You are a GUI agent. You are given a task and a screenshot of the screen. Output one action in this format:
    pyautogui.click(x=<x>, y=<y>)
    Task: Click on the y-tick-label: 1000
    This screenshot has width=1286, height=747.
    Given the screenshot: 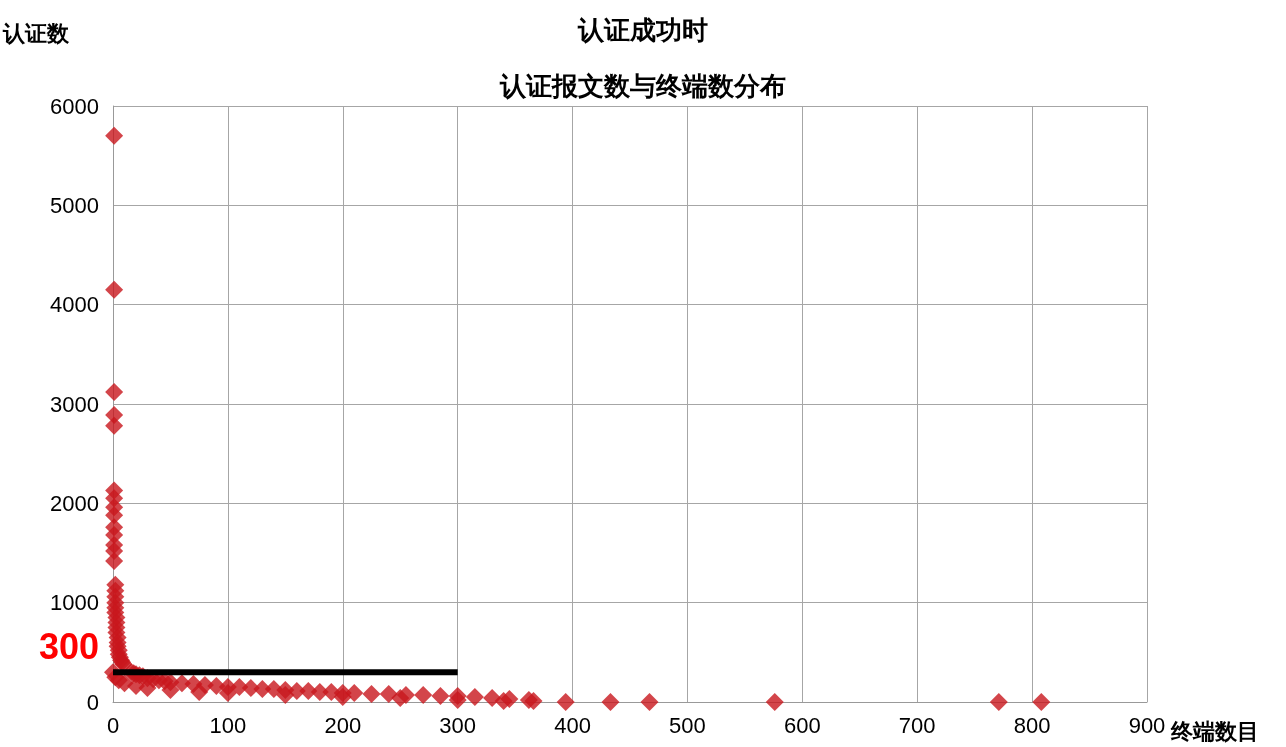 What is the action you would take?
    pyautogui.click(x=74, y=603)
    